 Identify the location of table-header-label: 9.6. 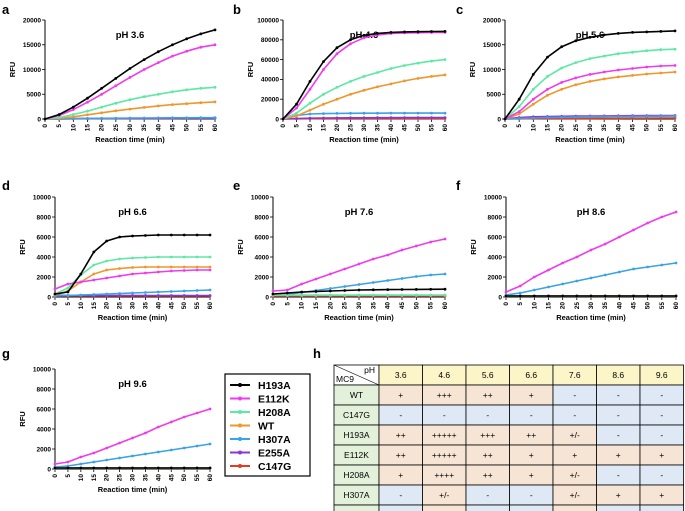
(662, 375).